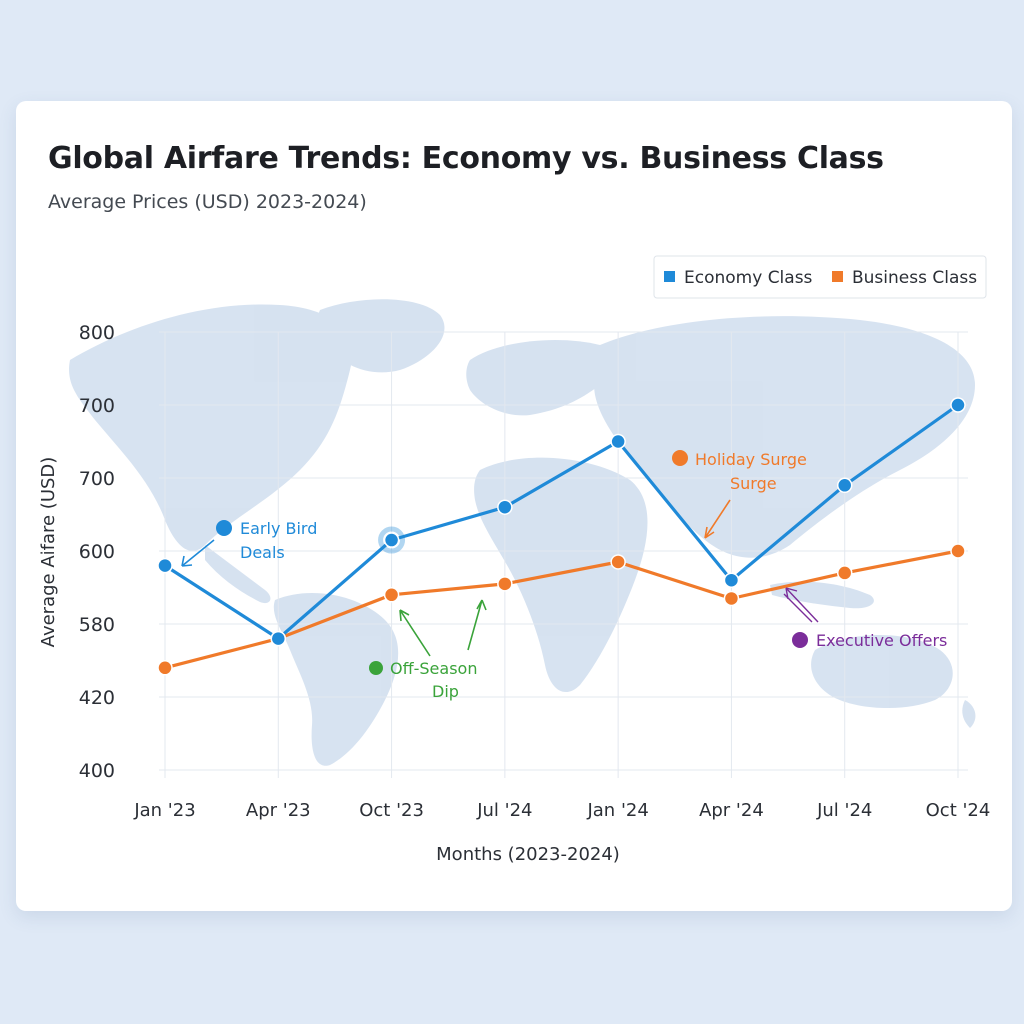 The height and width of the screenshot is (1024, 1024). I want to click on x-tick-label: Apr '24, so click(731, 810).